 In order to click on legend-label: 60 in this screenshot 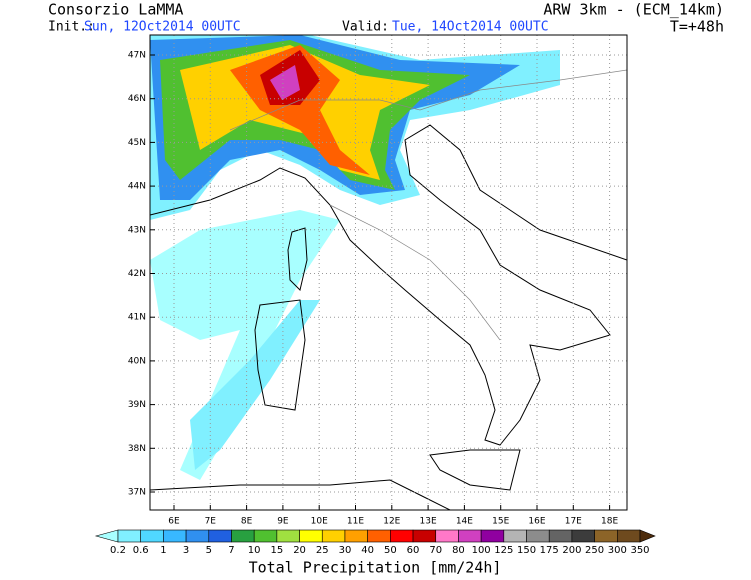, I will do `click(413, 550)`.